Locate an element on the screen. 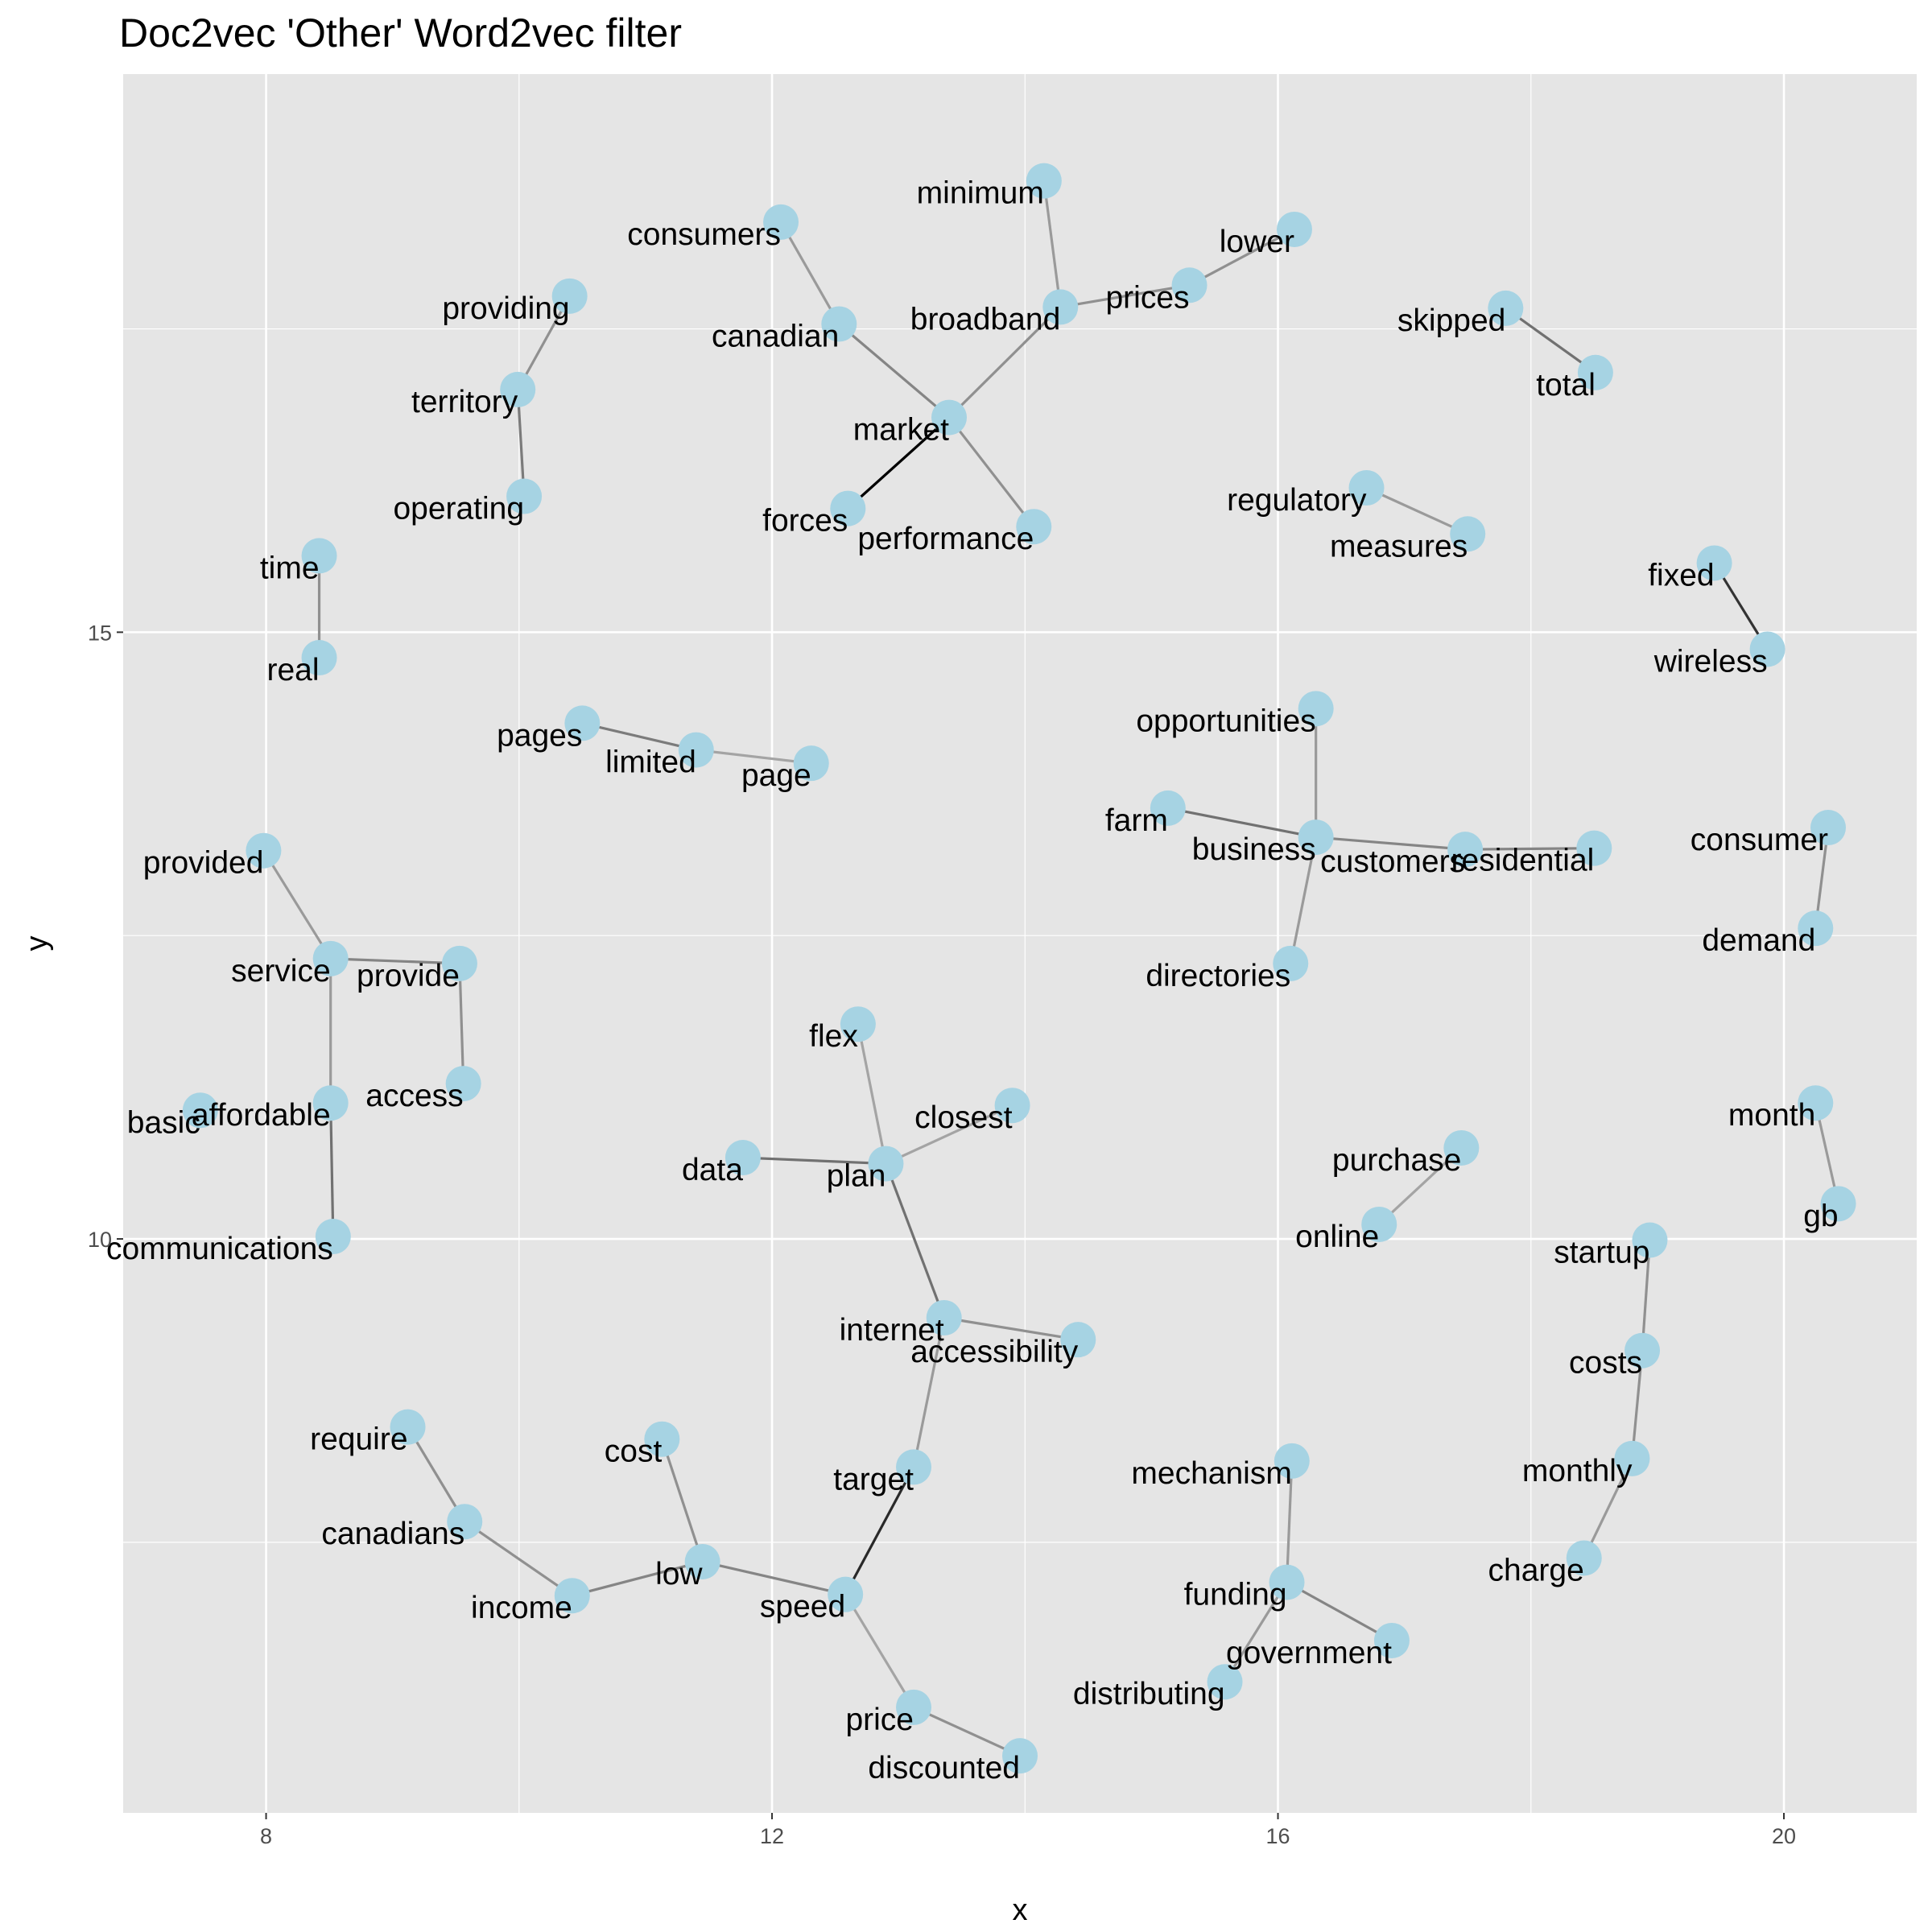 The width and height of the screenshot is (1932, 1932). node-label-forces: forces is located at coordinates (805, 521).